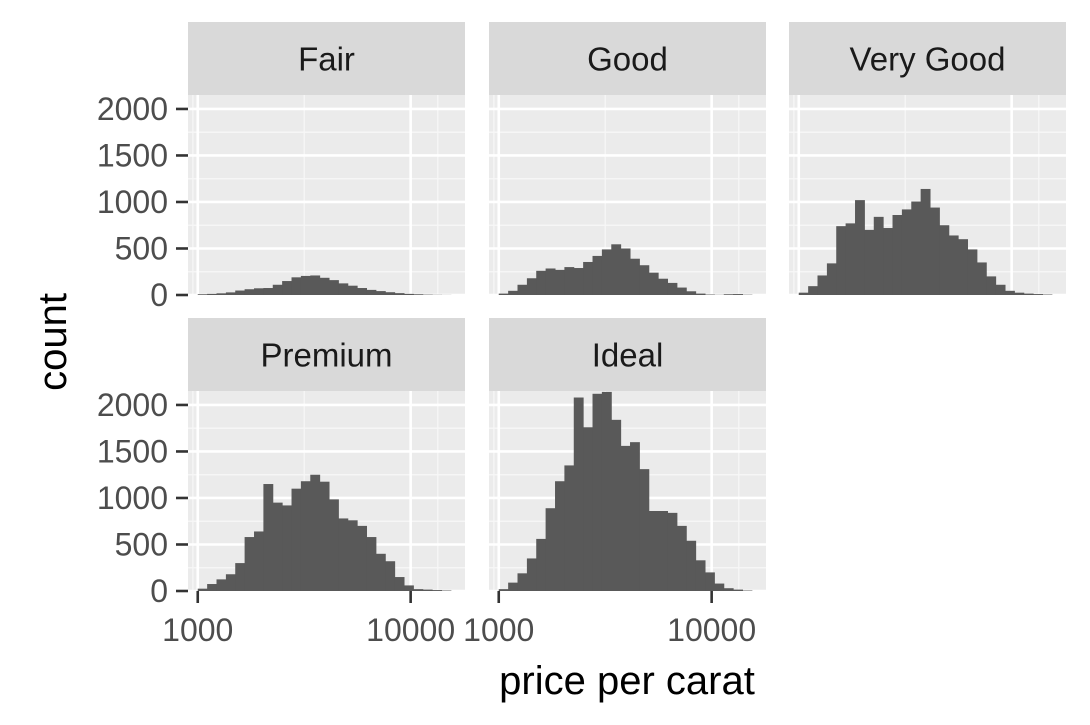  What do you see at coordinates (627, 681) in the screenshot?
I see `x-axis-title: price per carat` at bounding box center [627, 681].